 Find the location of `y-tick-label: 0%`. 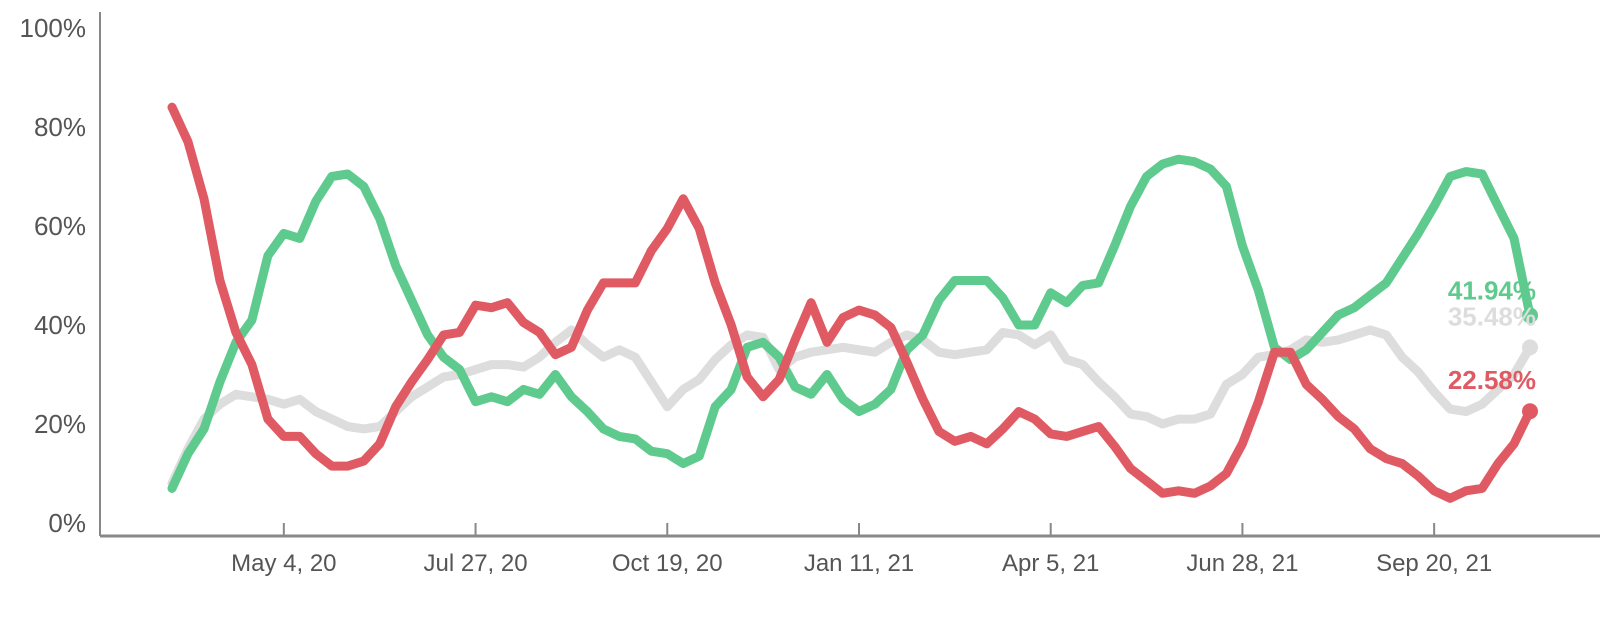

y-tick-label: 0% is located at coordinates (67, 523).